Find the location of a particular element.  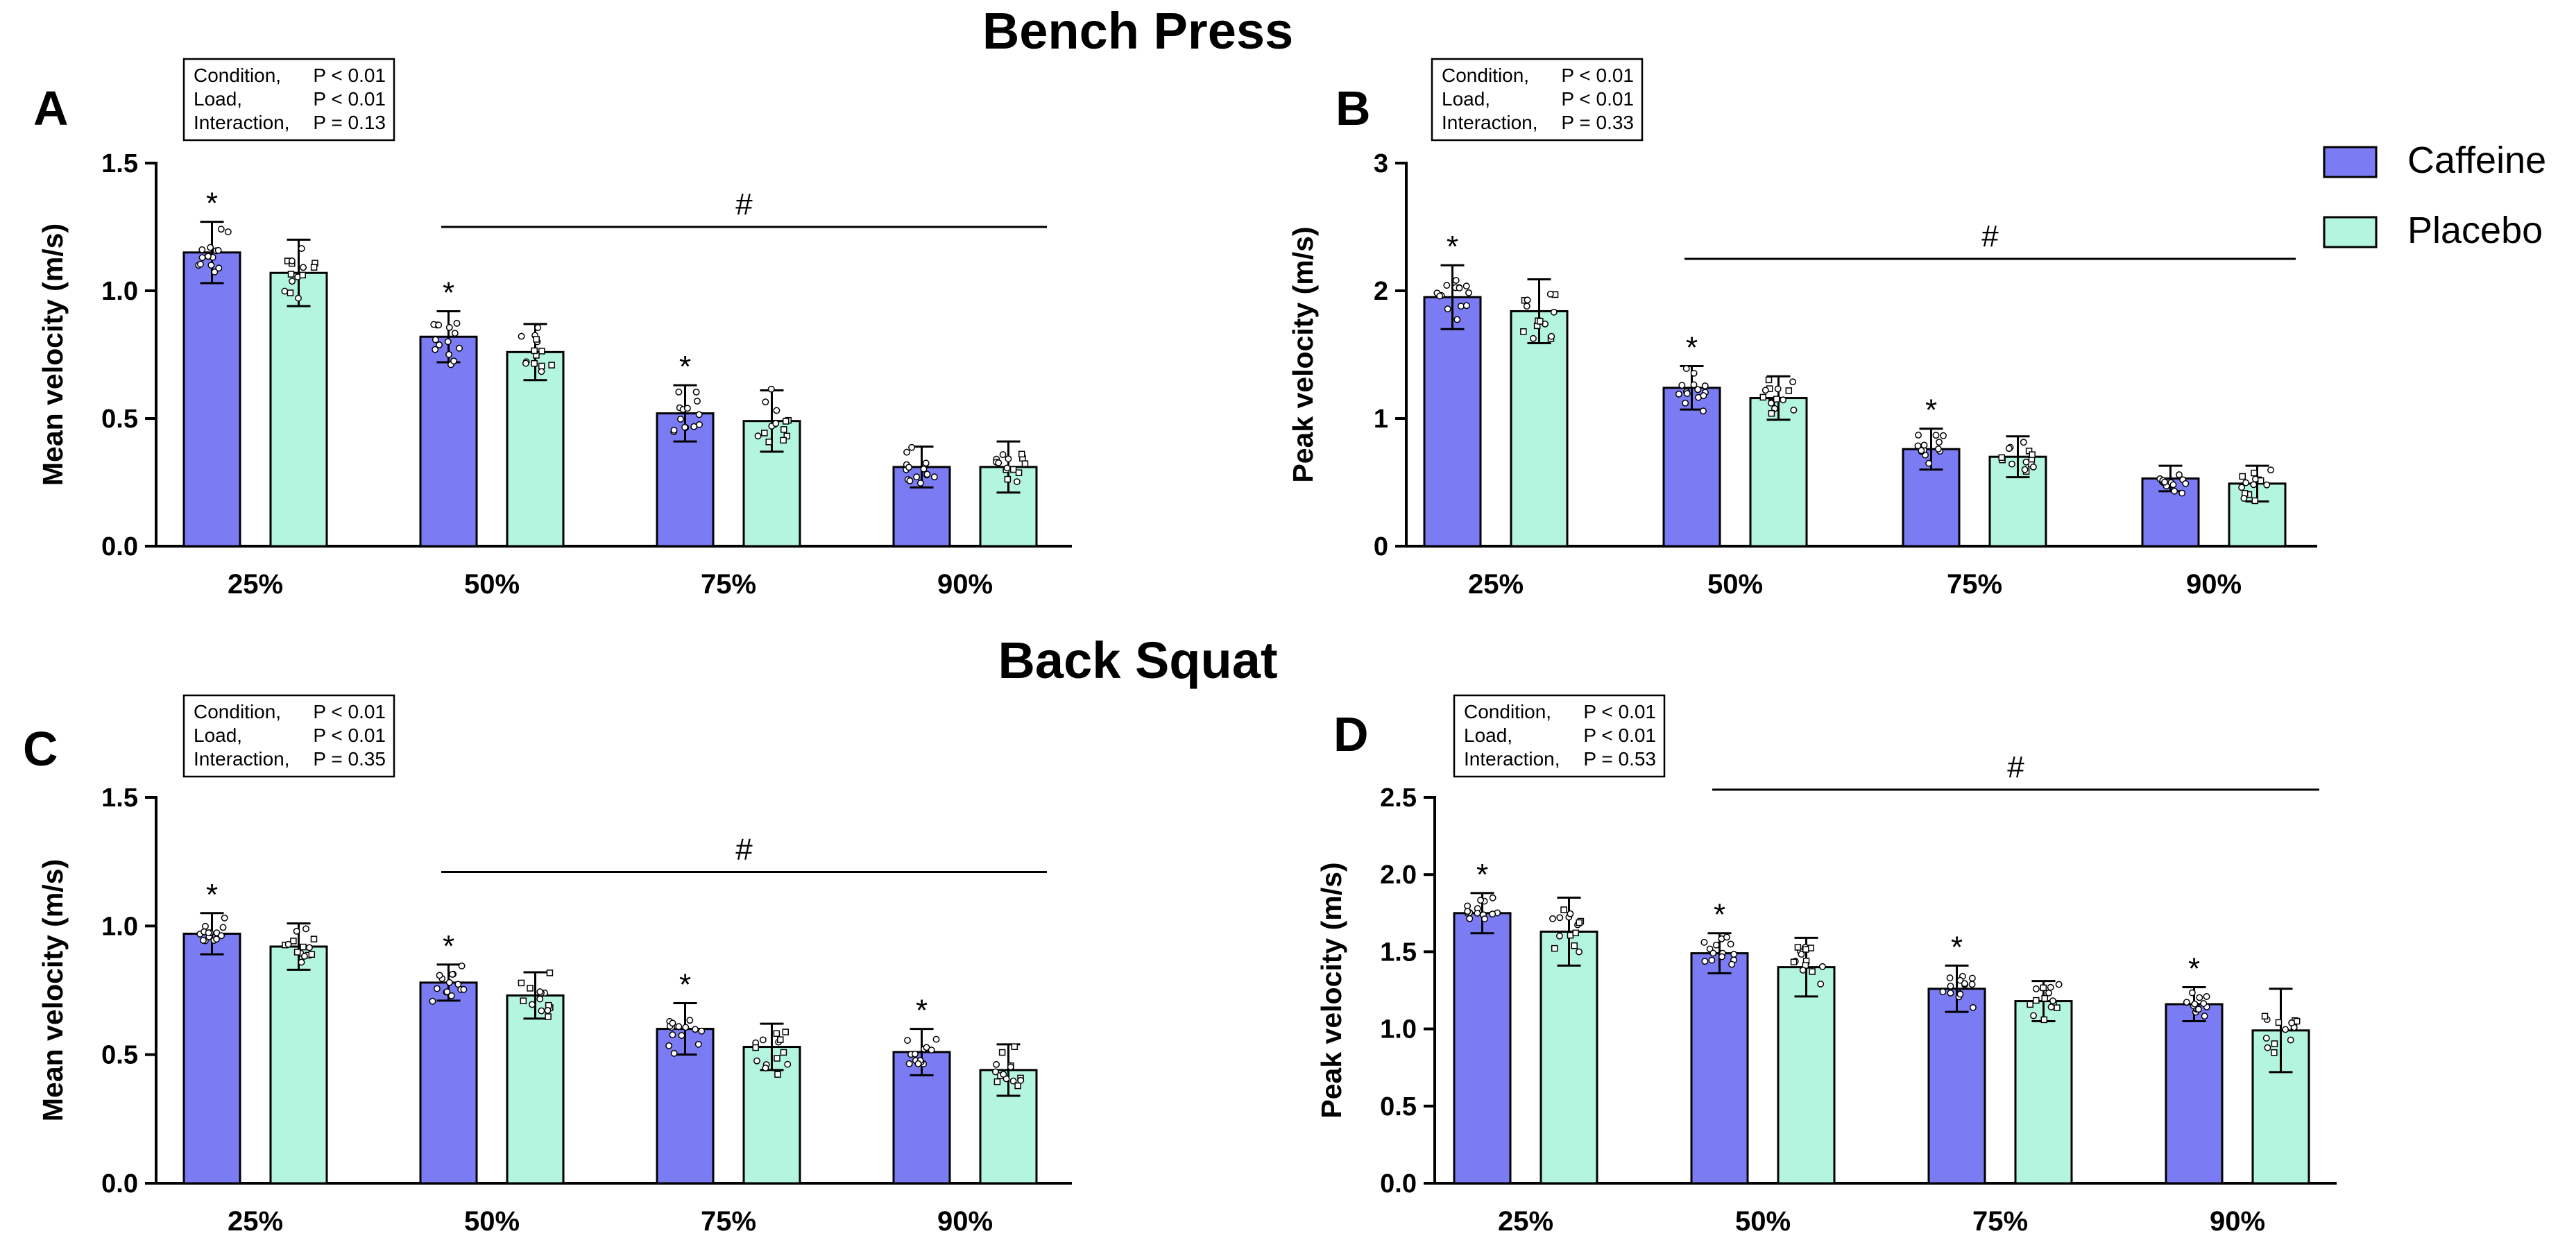

y-tick-label-a-2: 1.0 is located at coordinates (119, 291).